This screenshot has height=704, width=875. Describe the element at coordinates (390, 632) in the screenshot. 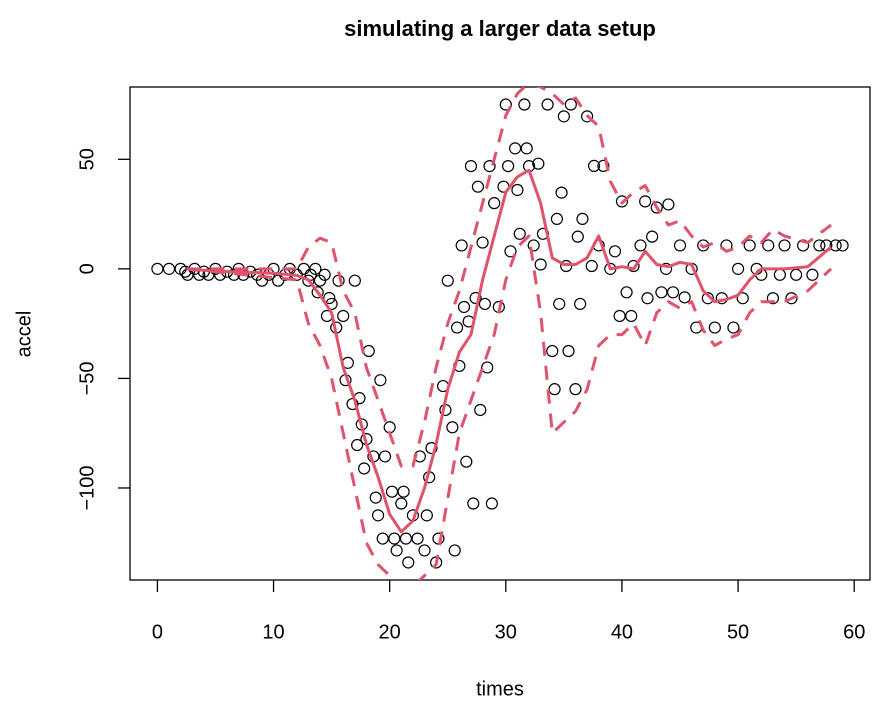

I see `x-tick-label: 20` at that location.